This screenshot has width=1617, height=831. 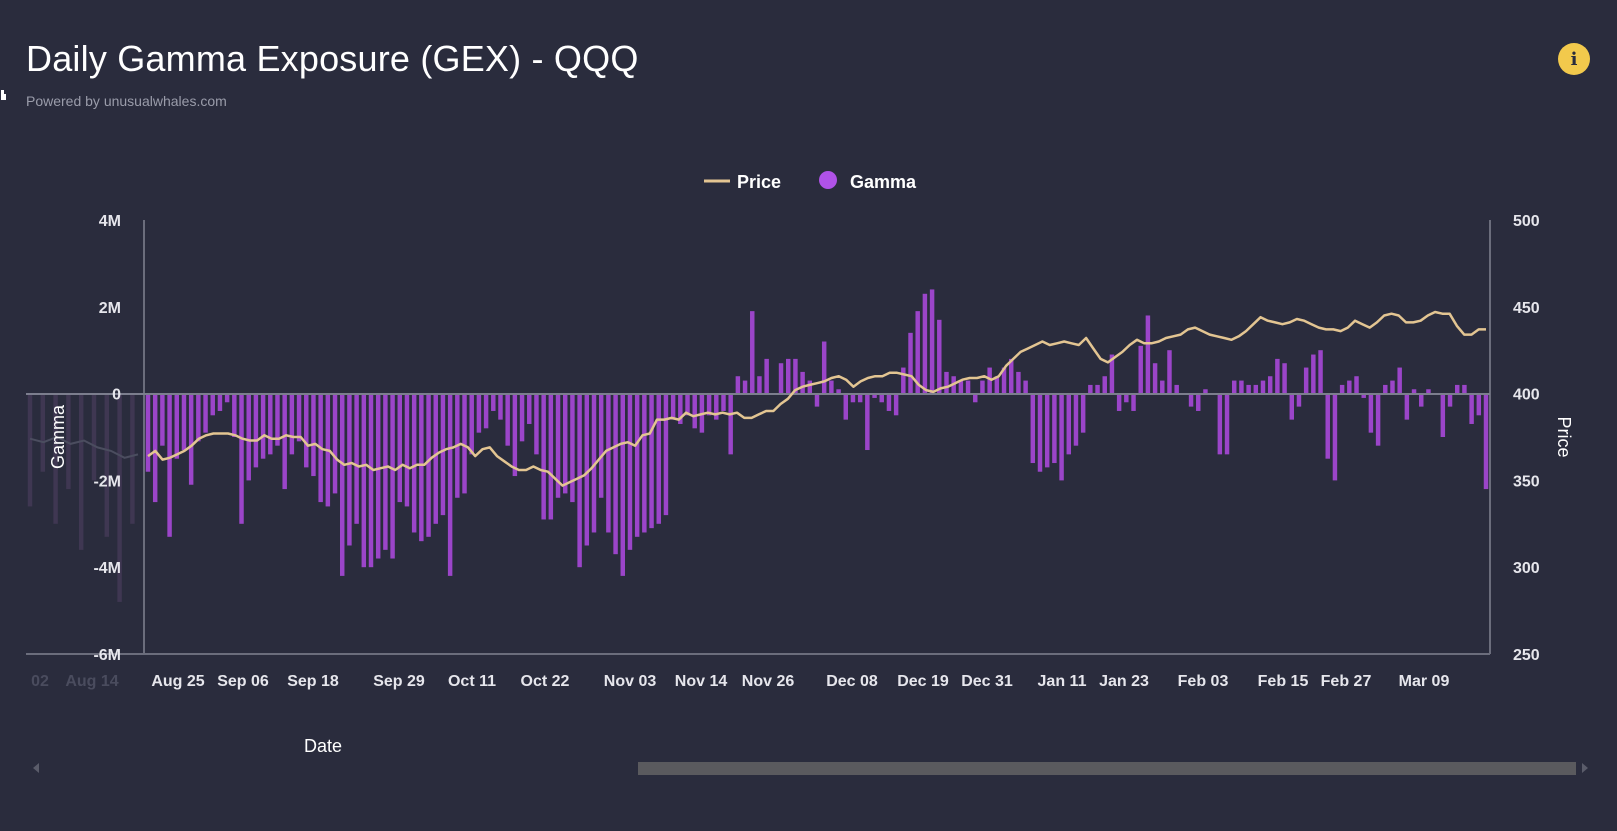 I want to click on scroll-right-arrow-icon, so click(x=1585, y=768).